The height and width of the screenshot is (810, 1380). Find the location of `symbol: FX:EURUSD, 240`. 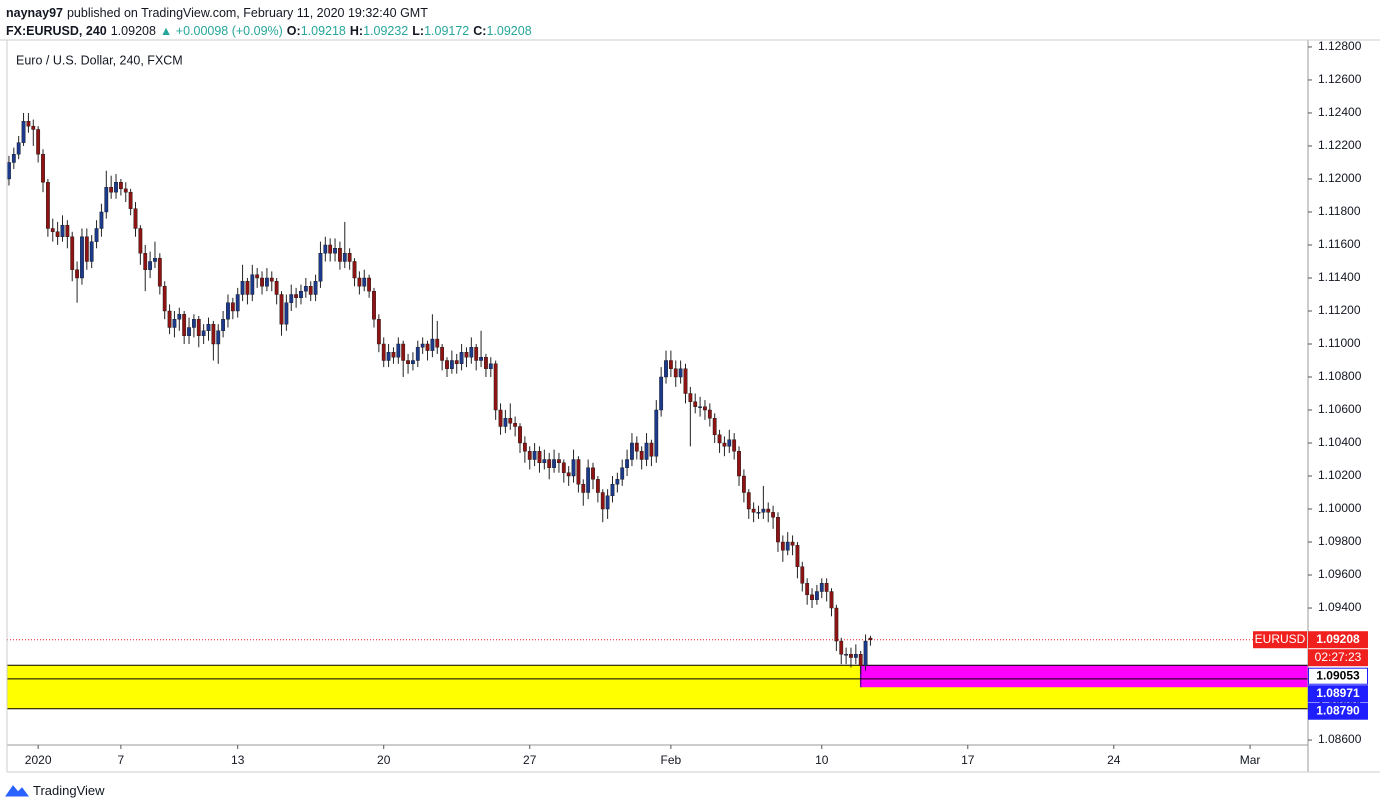

symbol: FX:EURUSD, 240 is located at coordinates (56, 31).